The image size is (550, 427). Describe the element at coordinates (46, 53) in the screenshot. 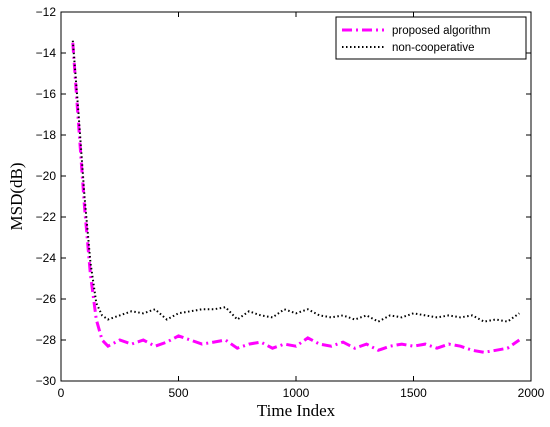

I see `y-tick-label: −14` at that location.